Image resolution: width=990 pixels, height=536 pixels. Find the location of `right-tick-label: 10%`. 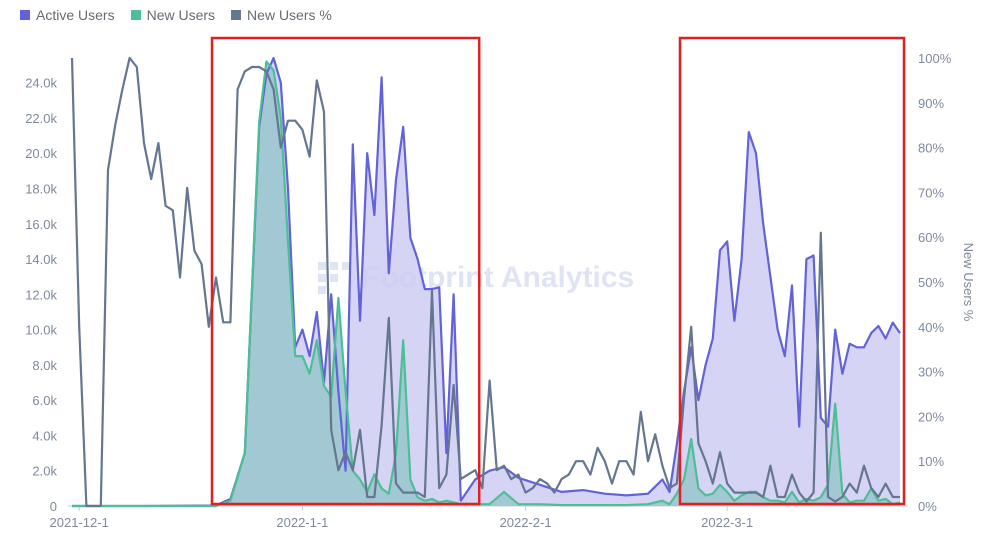

right-tick-label: 10% is located at coordinates (931, 461).